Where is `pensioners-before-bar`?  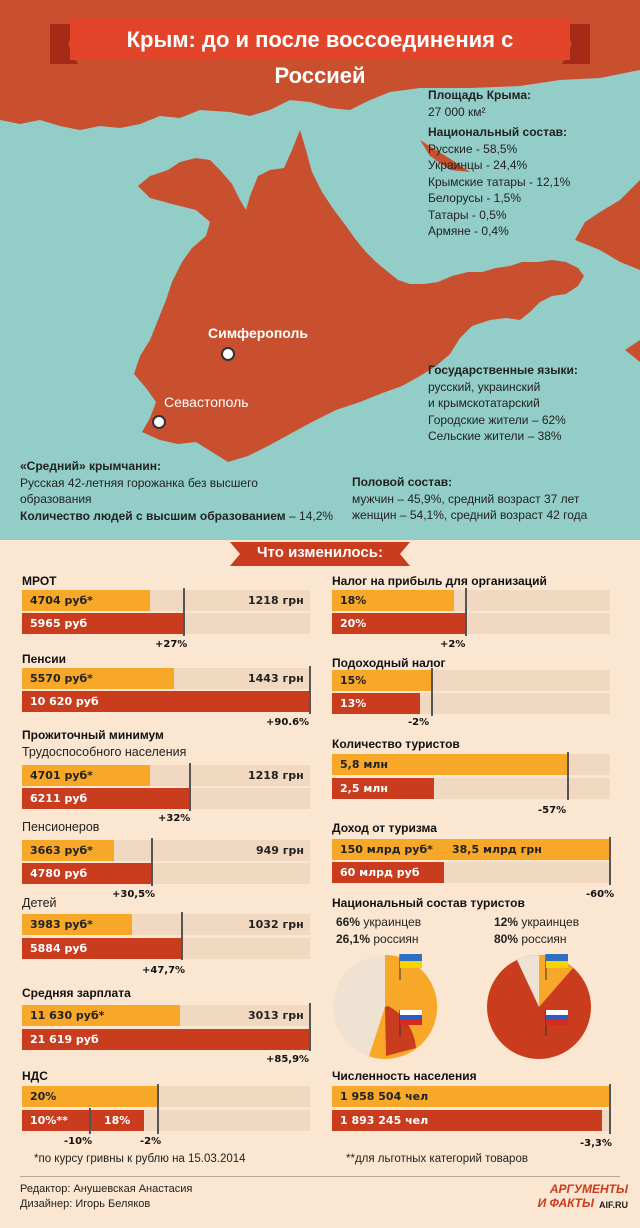
pensioners-before-bar is located at coordinates (68, 850).